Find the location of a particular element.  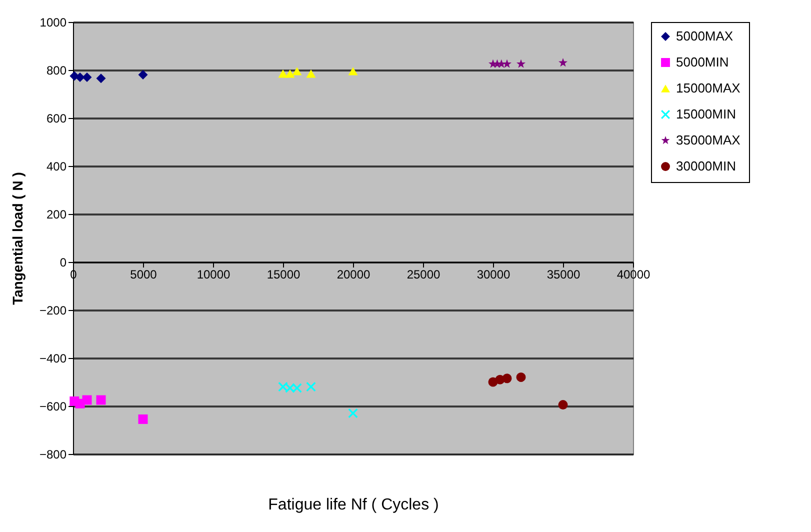

y-tick-label: 800 is located at coordinates (56, 71).